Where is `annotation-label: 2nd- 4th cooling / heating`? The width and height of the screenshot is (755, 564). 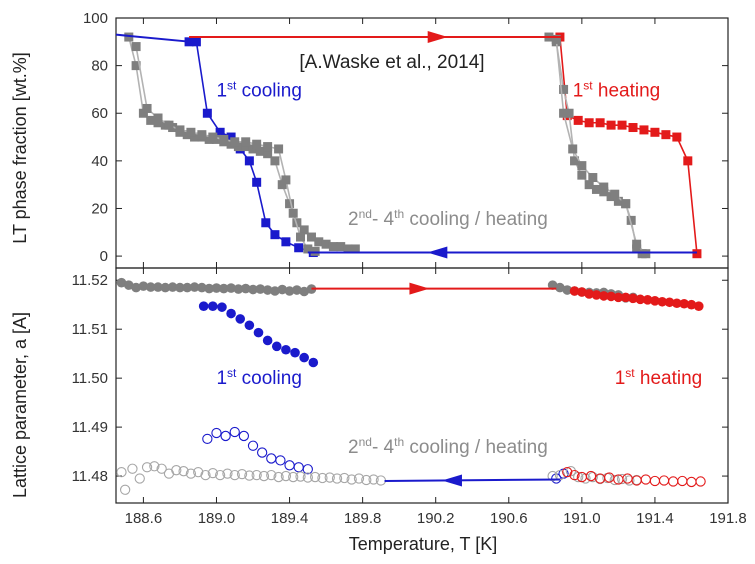 annotation-label: 2nd- 4th cooling / heating is located at coordinates (448, 218).